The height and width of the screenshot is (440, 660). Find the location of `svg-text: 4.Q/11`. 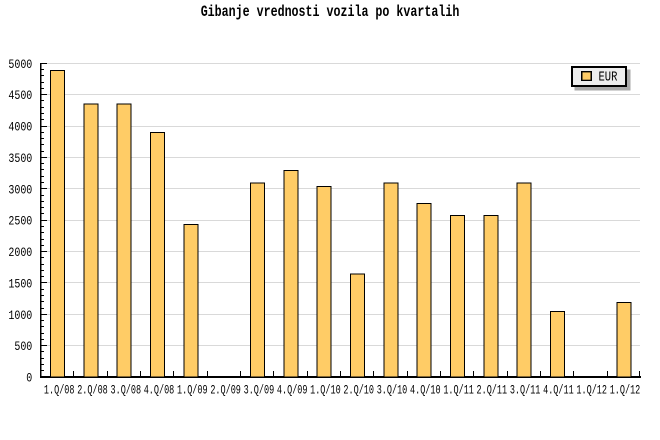

svg-text: 4.Q/11 is located at coordinates (558, 391).